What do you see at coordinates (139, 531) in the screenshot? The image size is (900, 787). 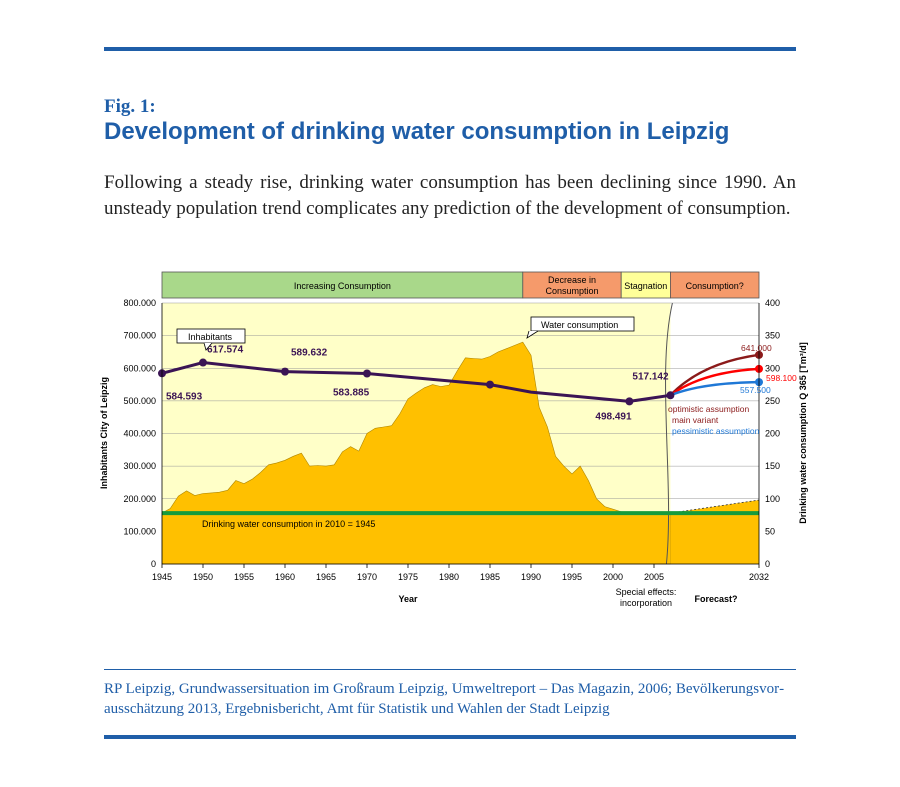 I see `y-left-tick-label-1: 100.000` at bounding box center [139, 531].